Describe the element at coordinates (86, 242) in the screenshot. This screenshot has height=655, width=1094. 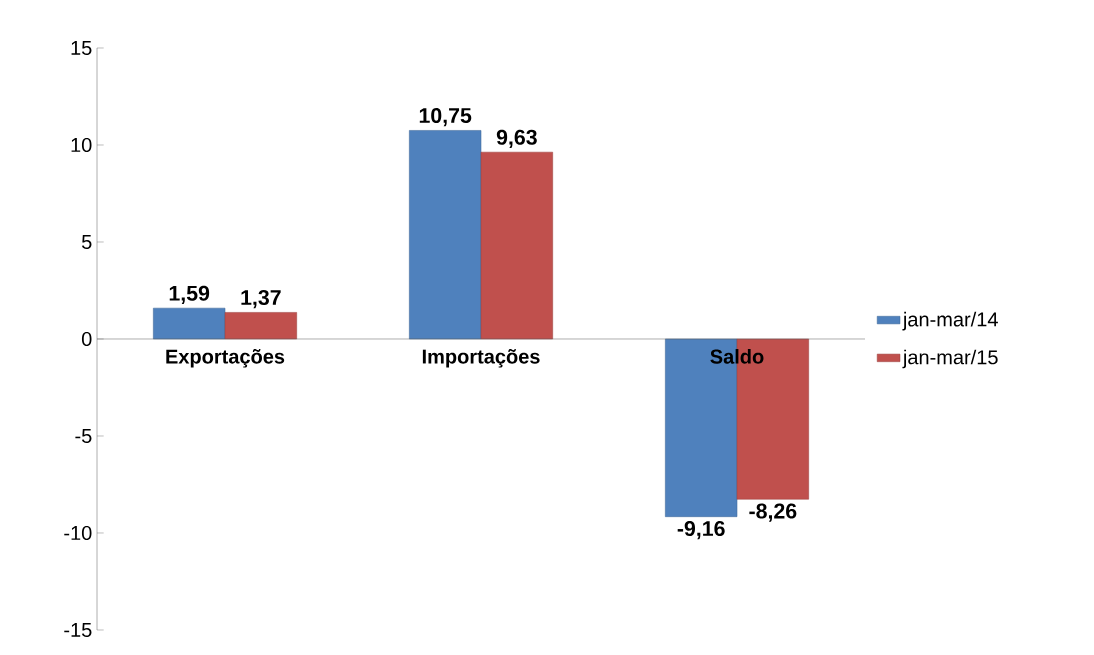
I see `y-tick-label: 5` at that location.